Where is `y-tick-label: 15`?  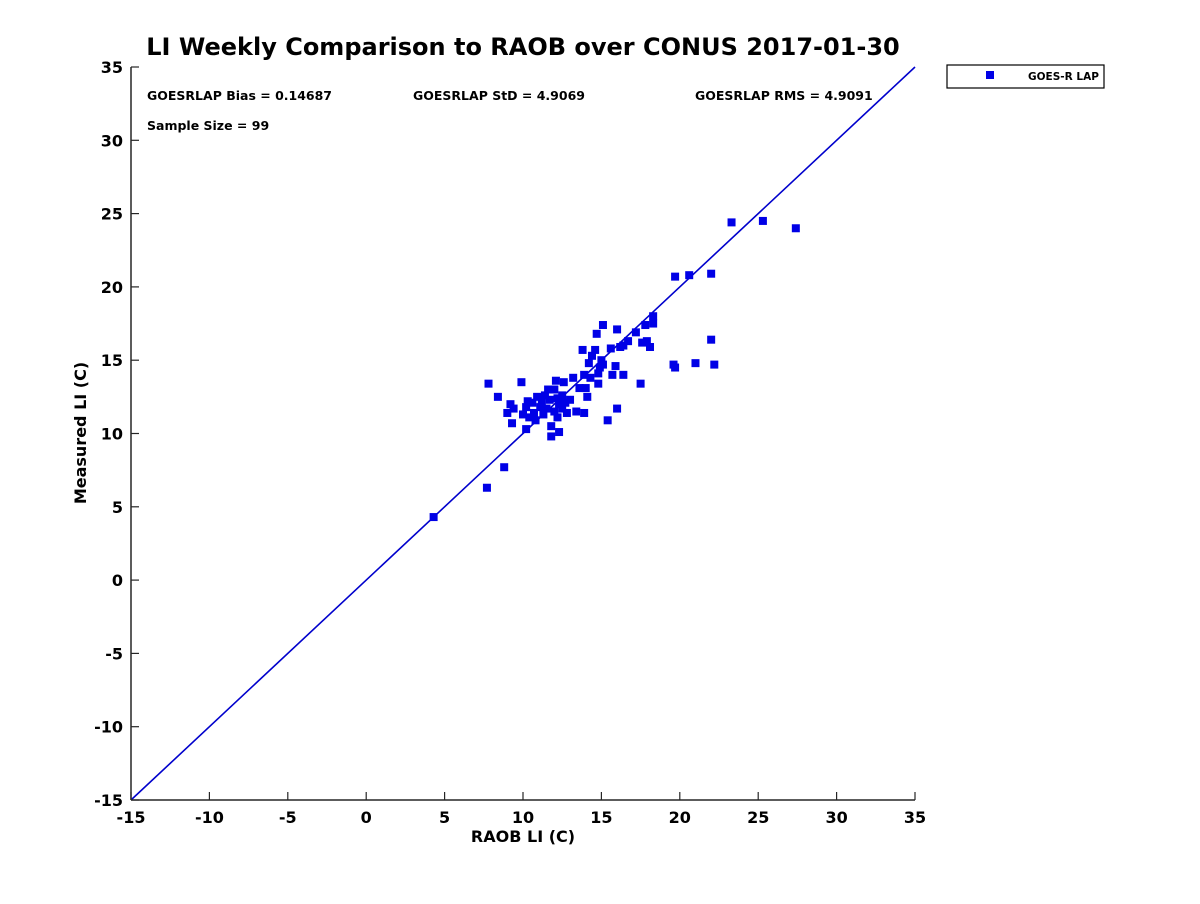 y-tick-label: 15 is located at coordinates (112, 360).